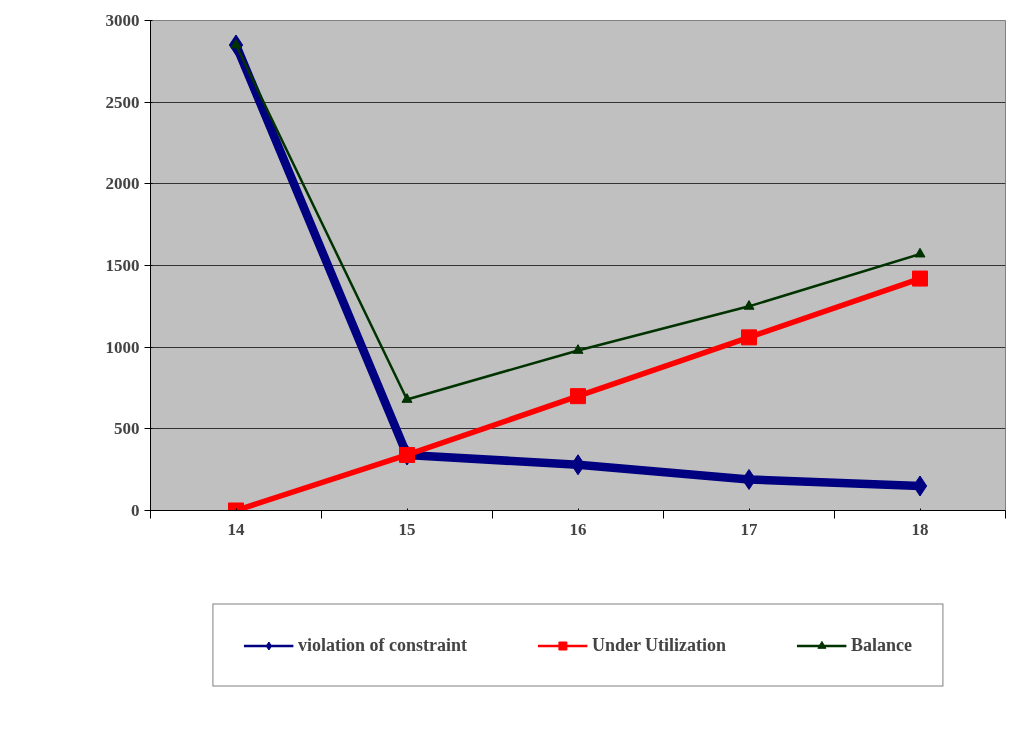 Image resolution: width=1015 pixels, height=743 pixels. Describe the element at coordinates (407, 529) in the screenshot. I see `x-tick-label: 15` at that location.